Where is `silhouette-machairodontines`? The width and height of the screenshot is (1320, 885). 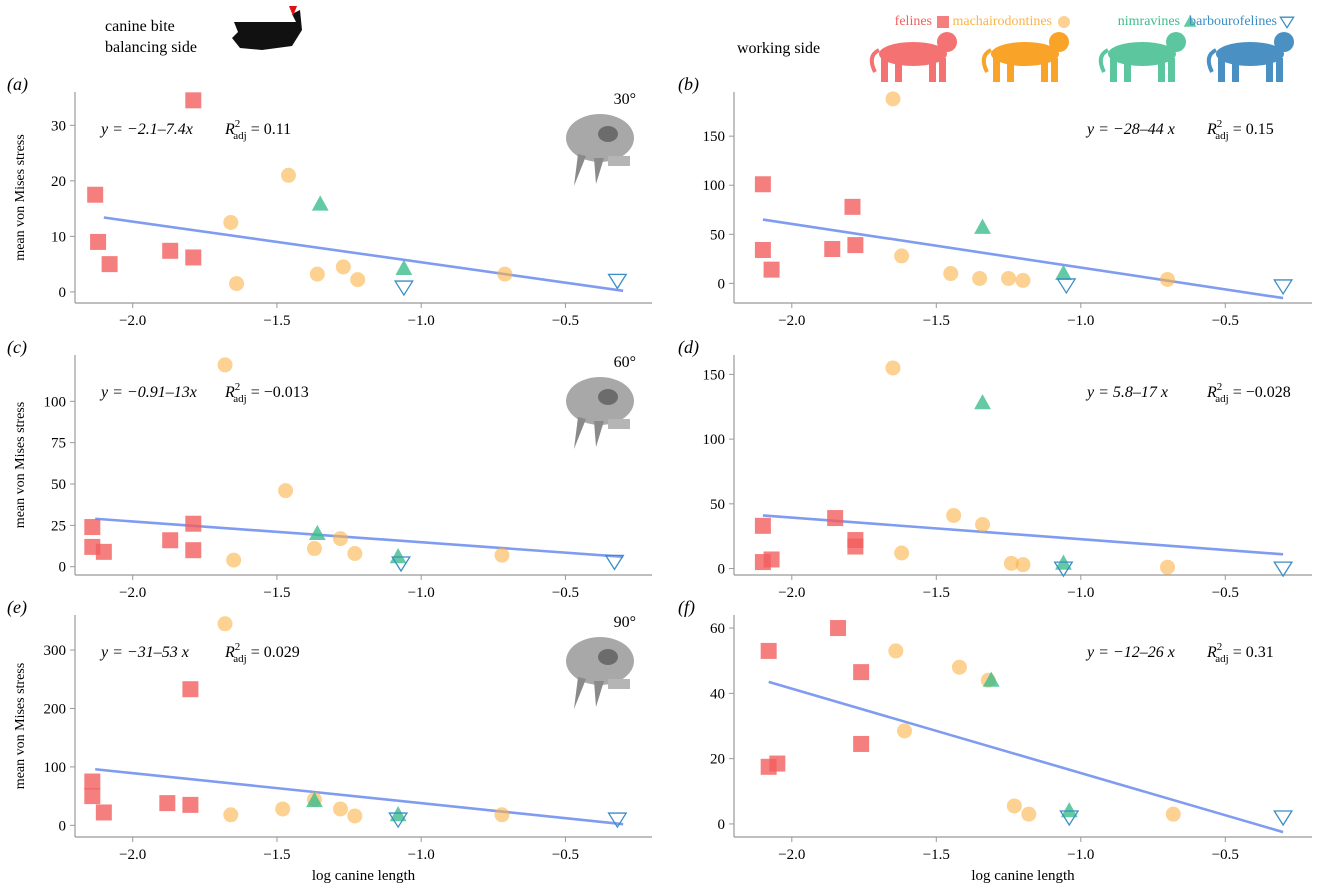
silhouette-machairodontines is located at coordinates (1025, 57).